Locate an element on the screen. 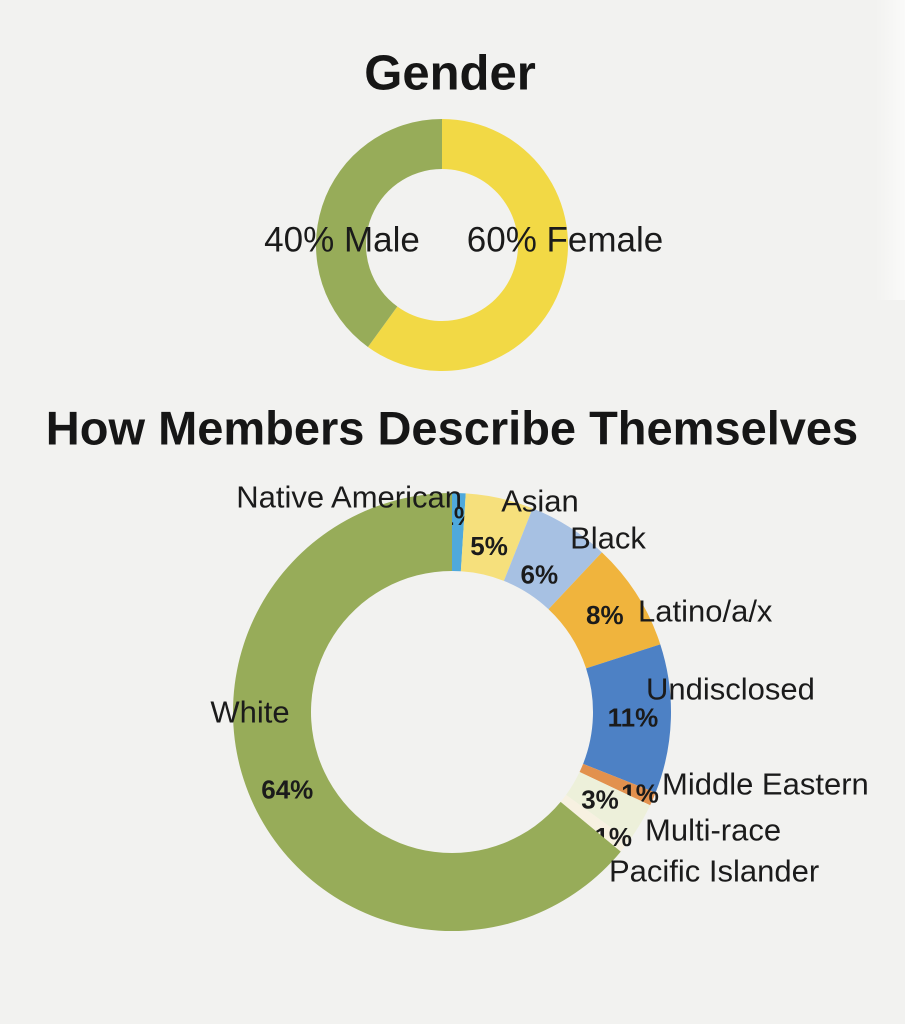  gender-chart-title: Gender is located at coordinates (450, 73).